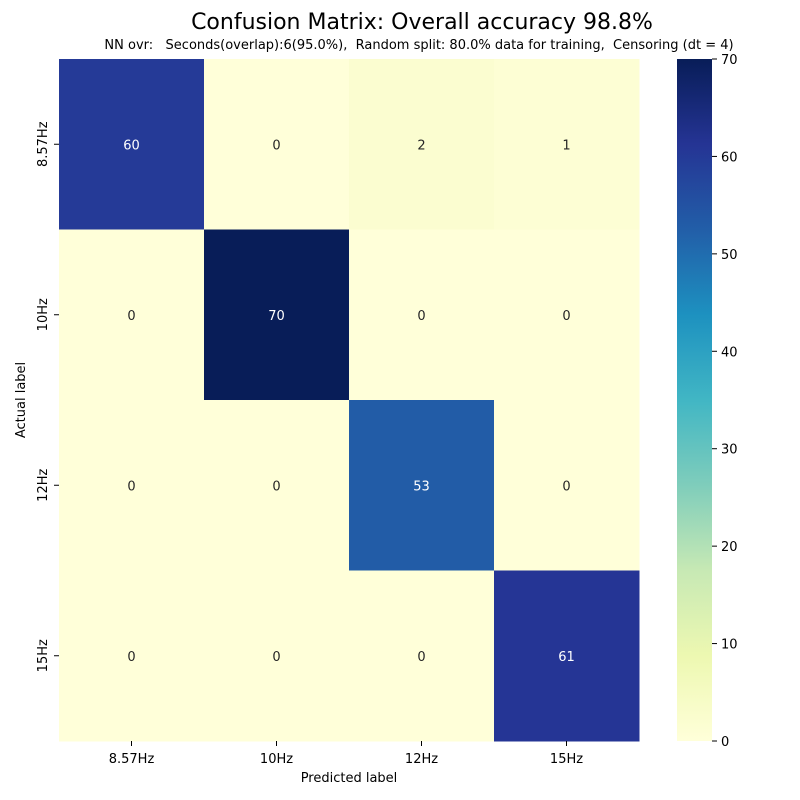 The image size is (800, 800). I want to click on cell-value-label: 2, so click(421, 145).